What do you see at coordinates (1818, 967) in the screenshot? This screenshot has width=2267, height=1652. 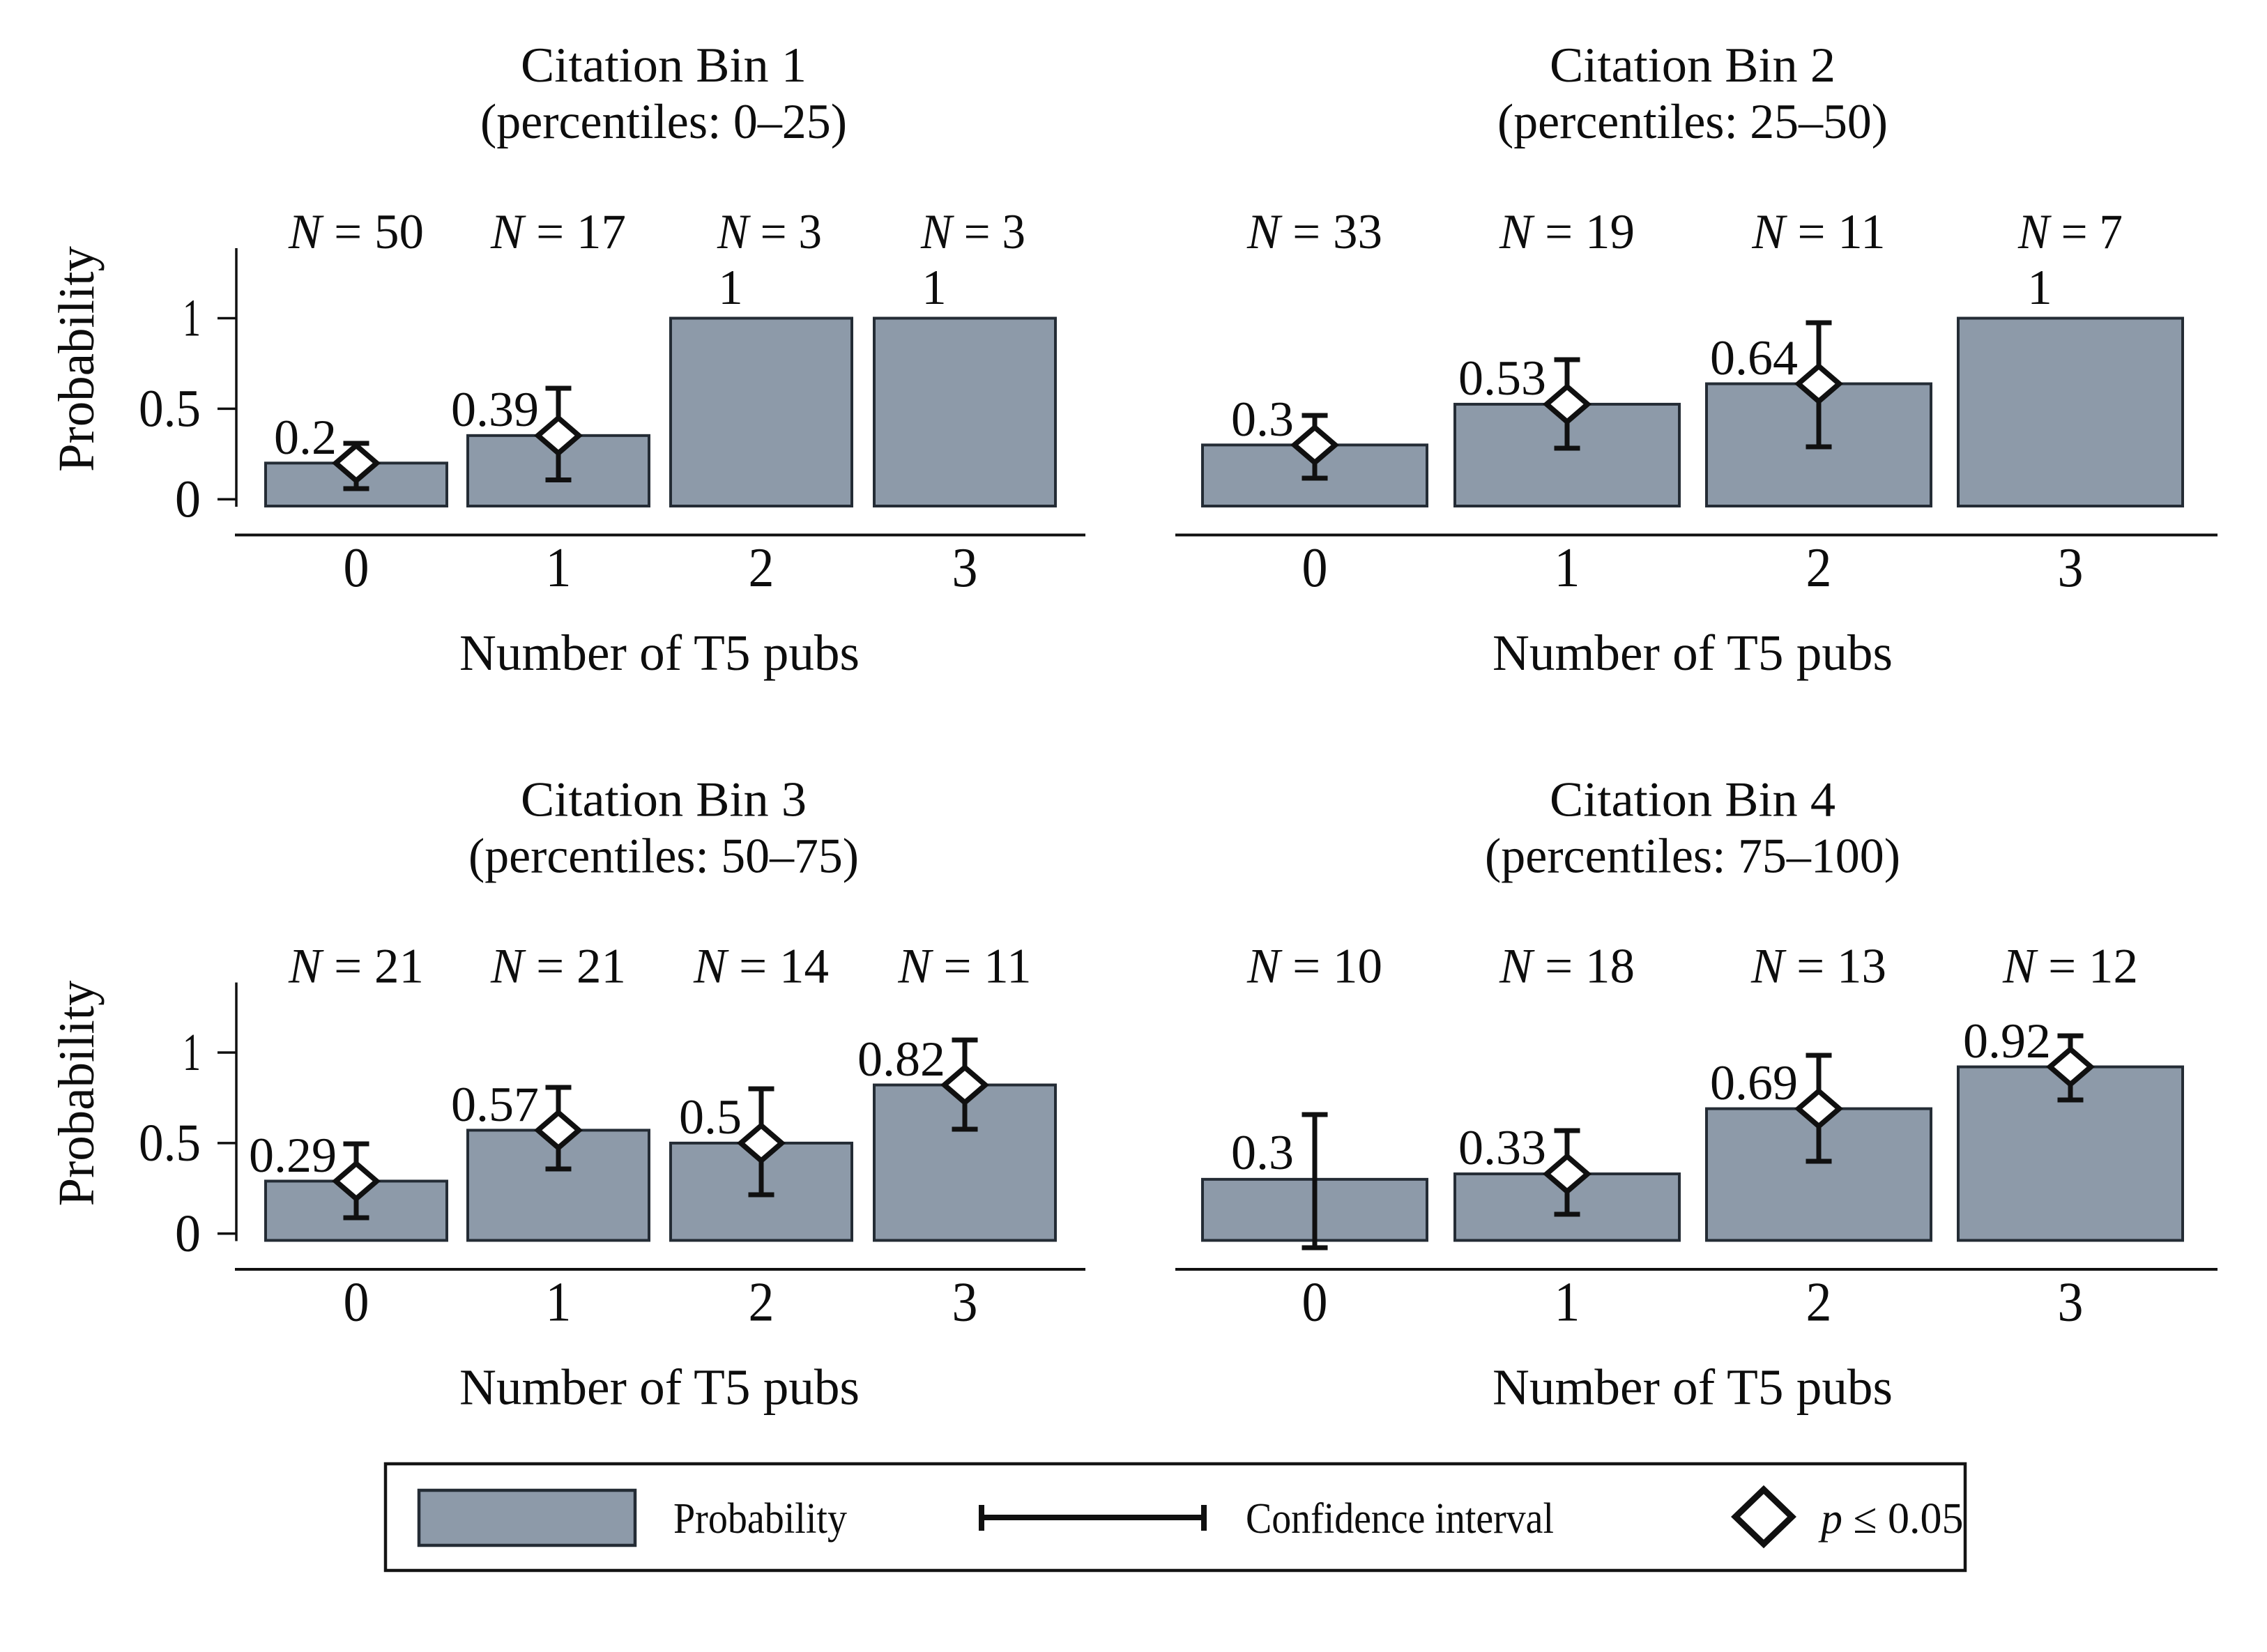 I see `svg-text: N = 13` at bounding box center [1818, 967].